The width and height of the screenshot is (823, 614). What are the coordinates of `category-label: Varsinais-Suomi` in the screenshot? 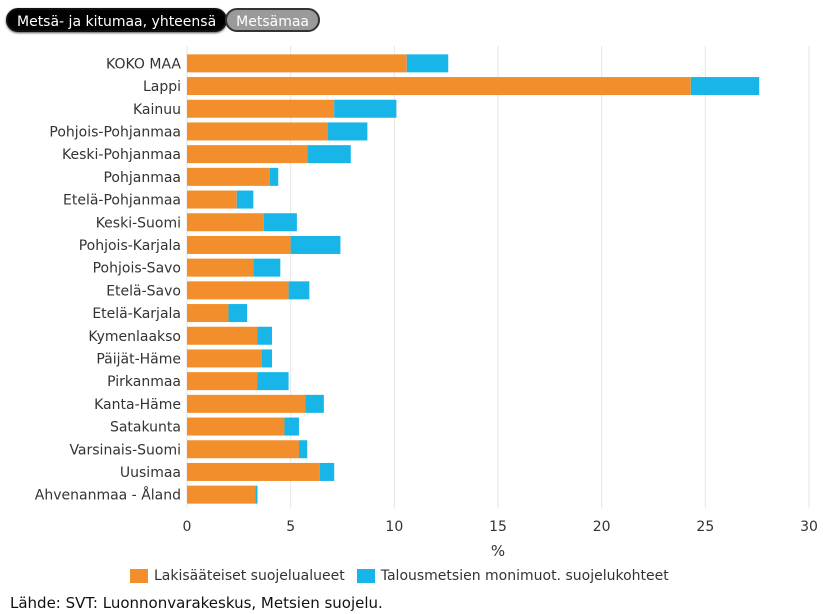 It's located at (125, 450).